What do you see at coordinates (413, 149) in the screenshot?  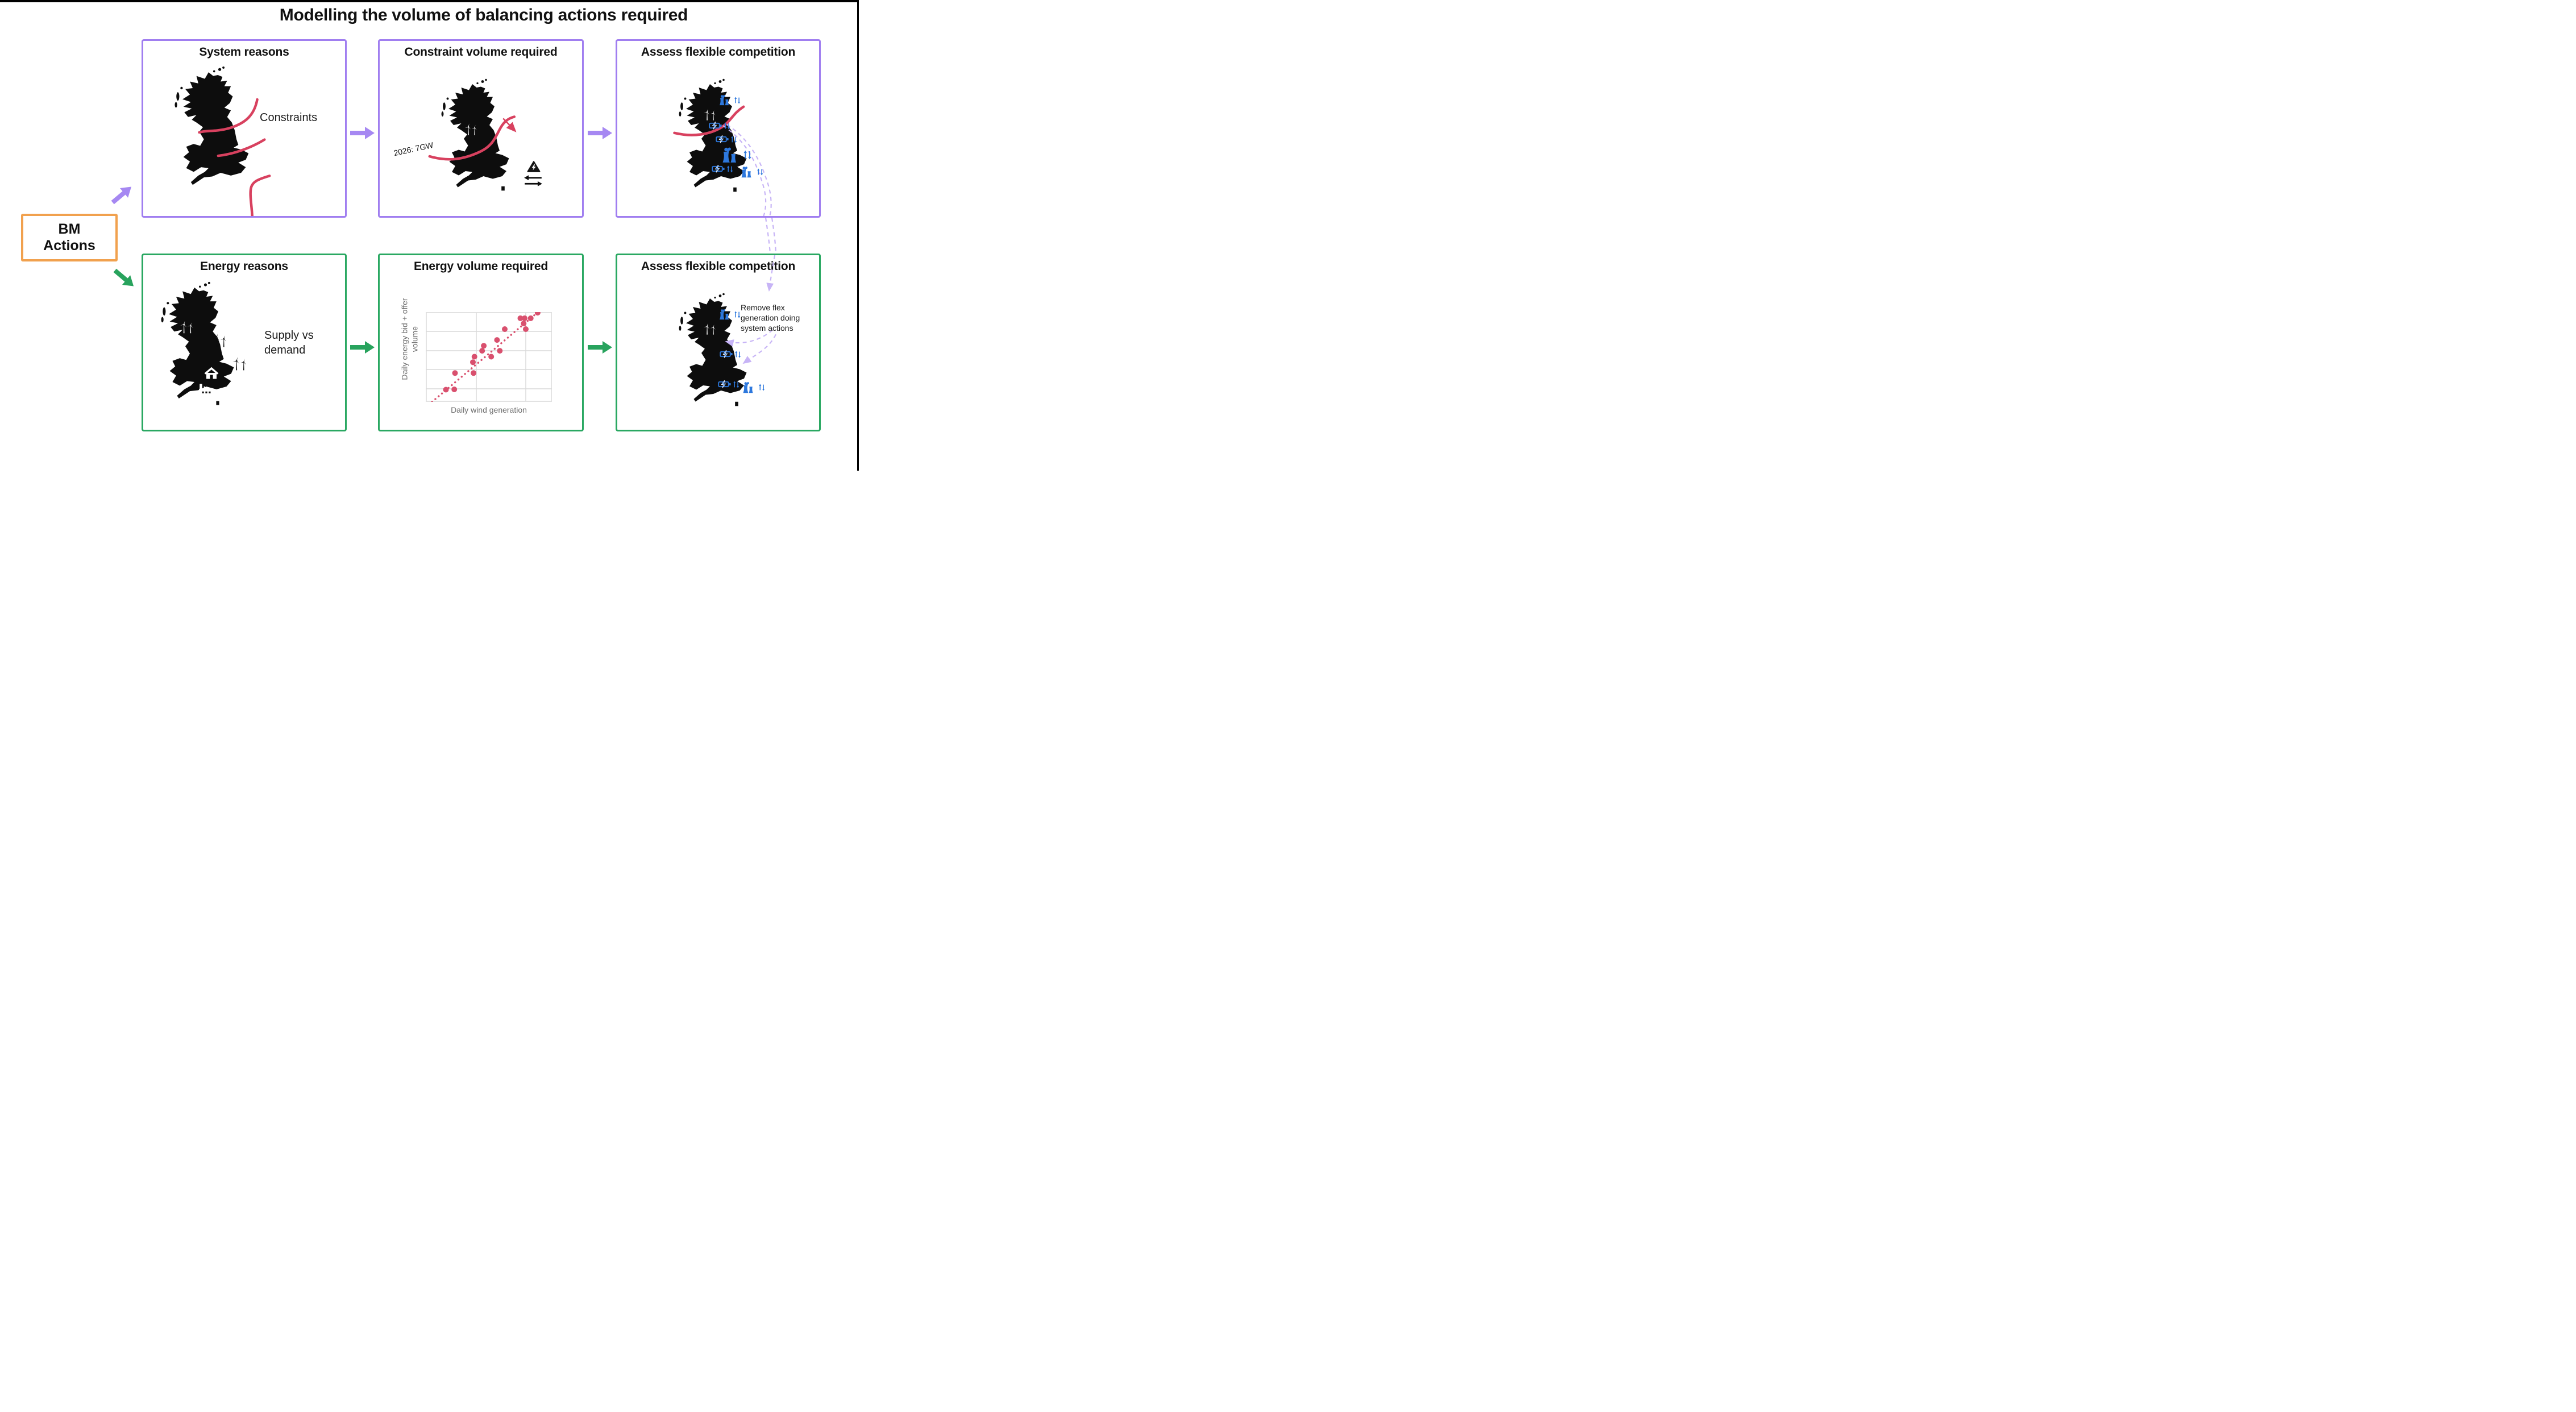 I see `constraint-capacity-label: 2026: 7GW` at bounding box center [413, 149].